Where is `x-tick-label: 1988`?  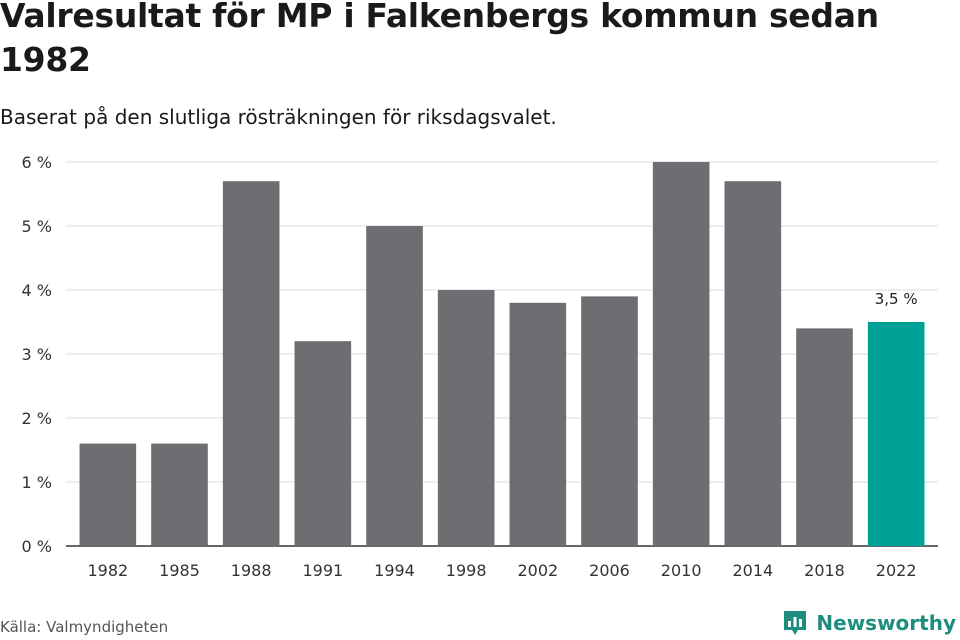
x-tick-label: 1988 is located at coordinates (251, 570).